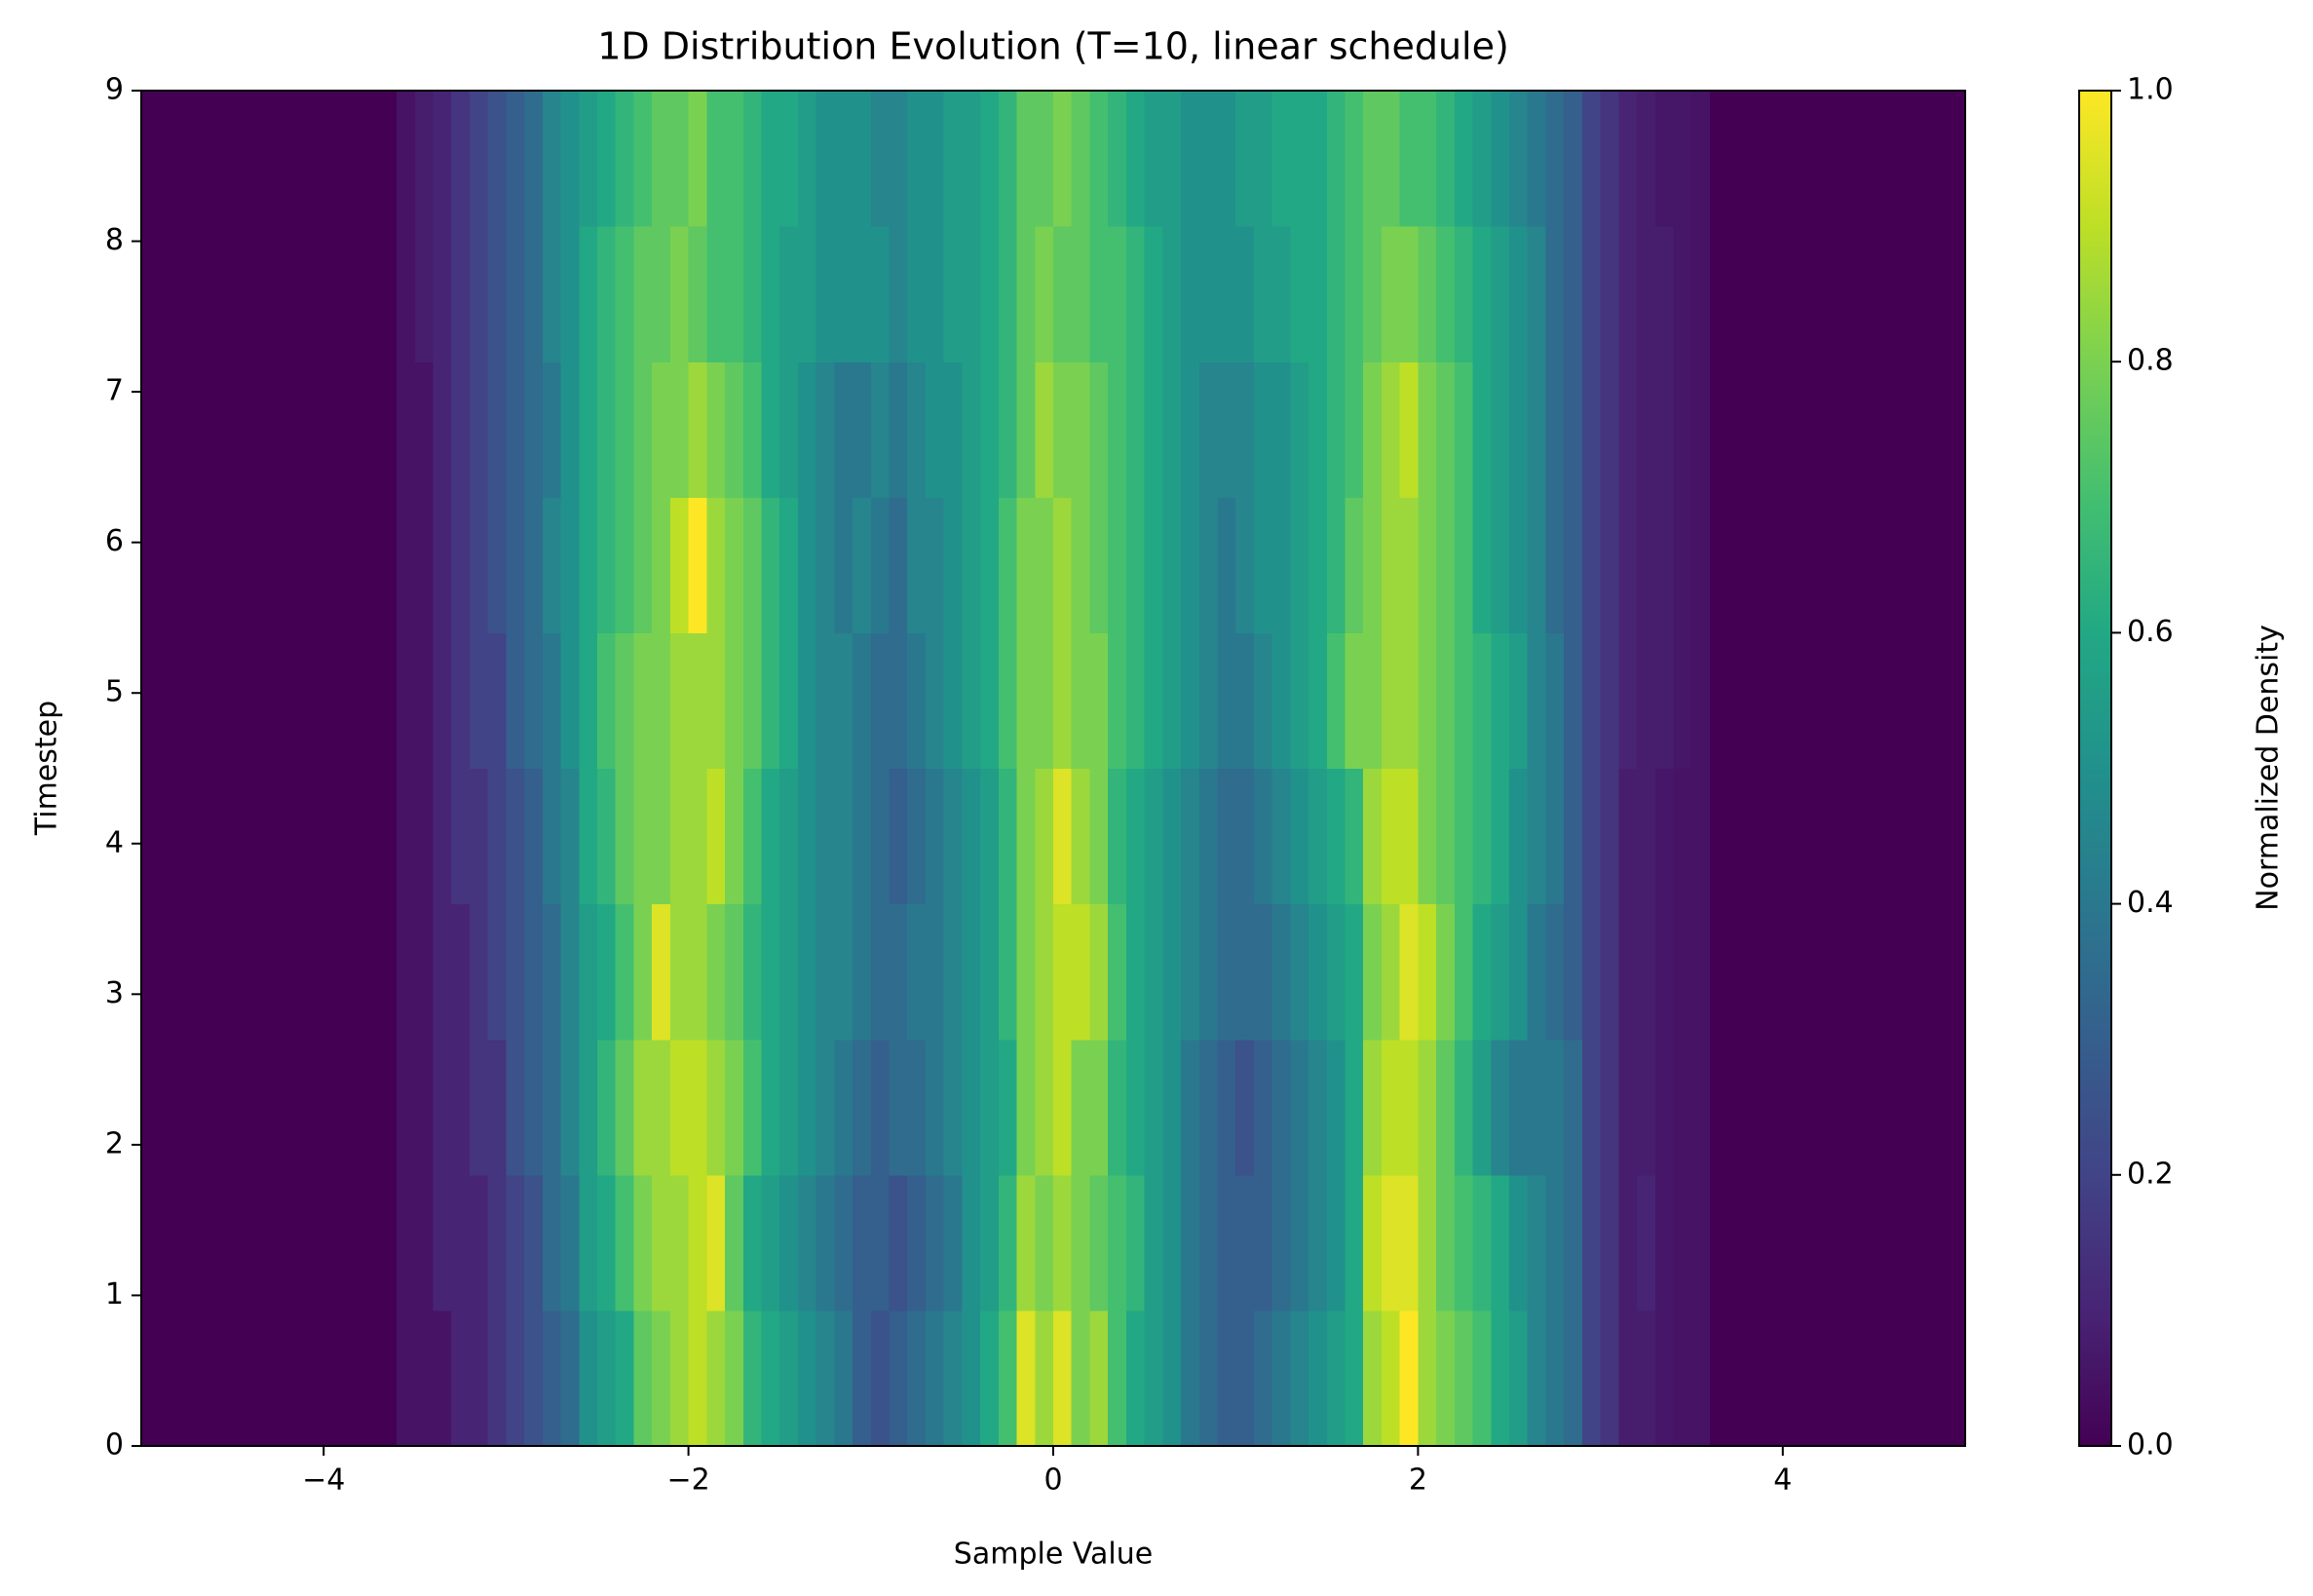 This screenshot has width=2313, height=1596. I want to click on colorbar-tick-label: 1.0, so click(2150, 90).